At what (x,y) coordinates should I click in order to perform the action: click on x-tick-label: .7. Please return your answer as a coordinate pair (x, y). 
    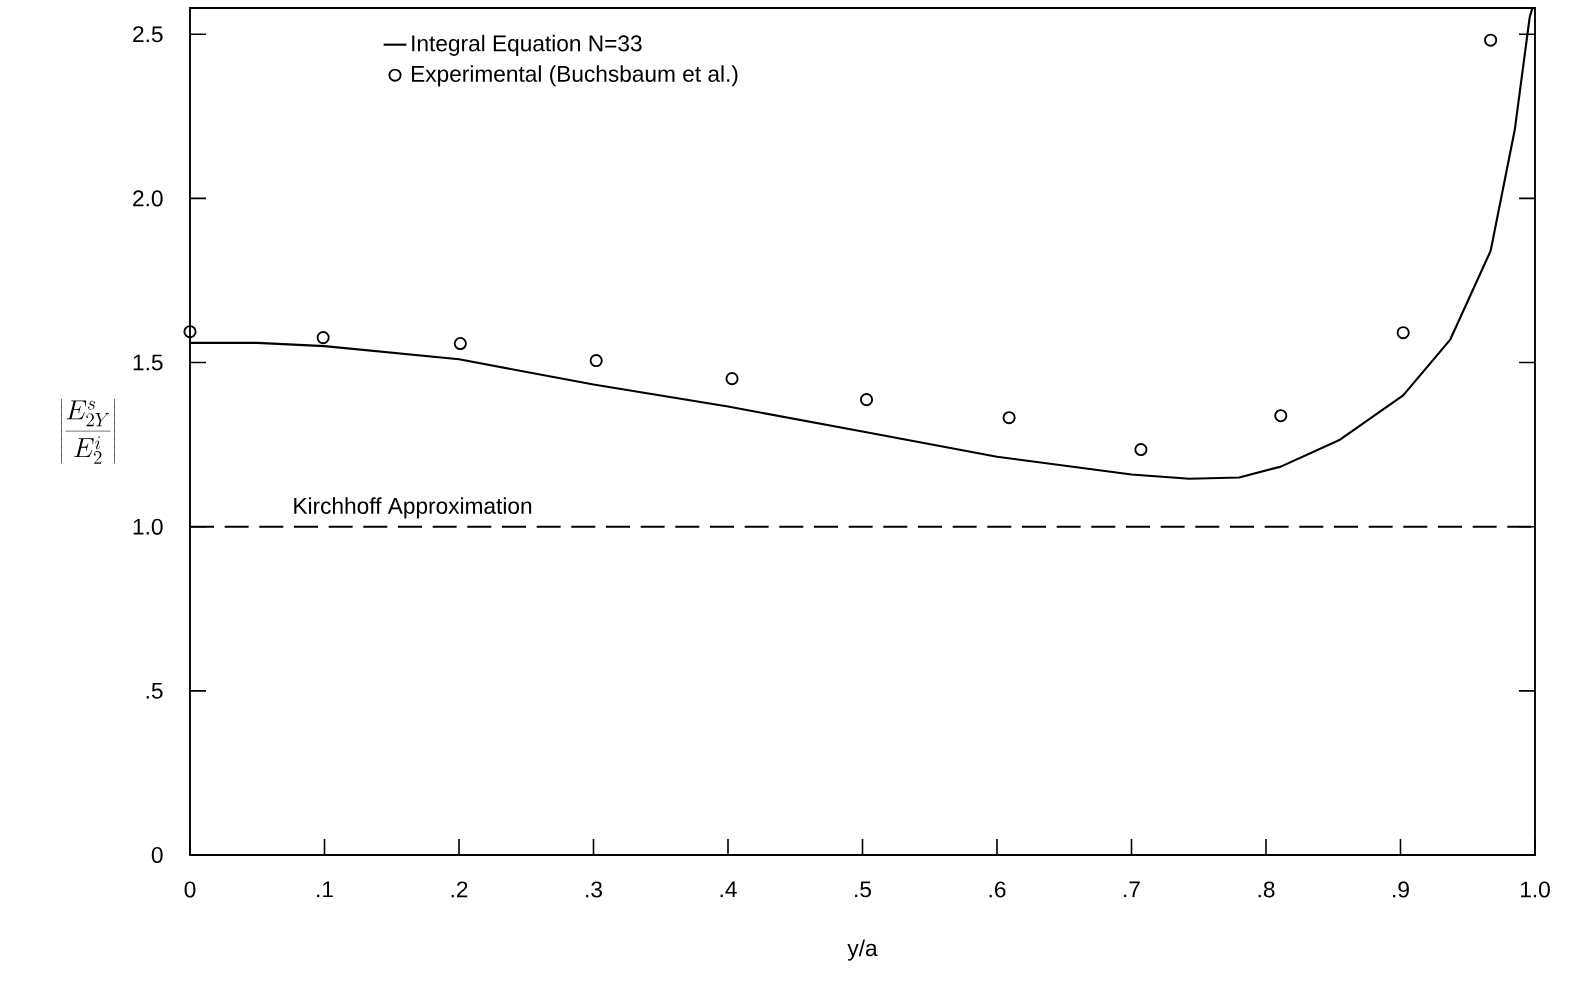
    Looking at the image, I should click on (1132, 889).